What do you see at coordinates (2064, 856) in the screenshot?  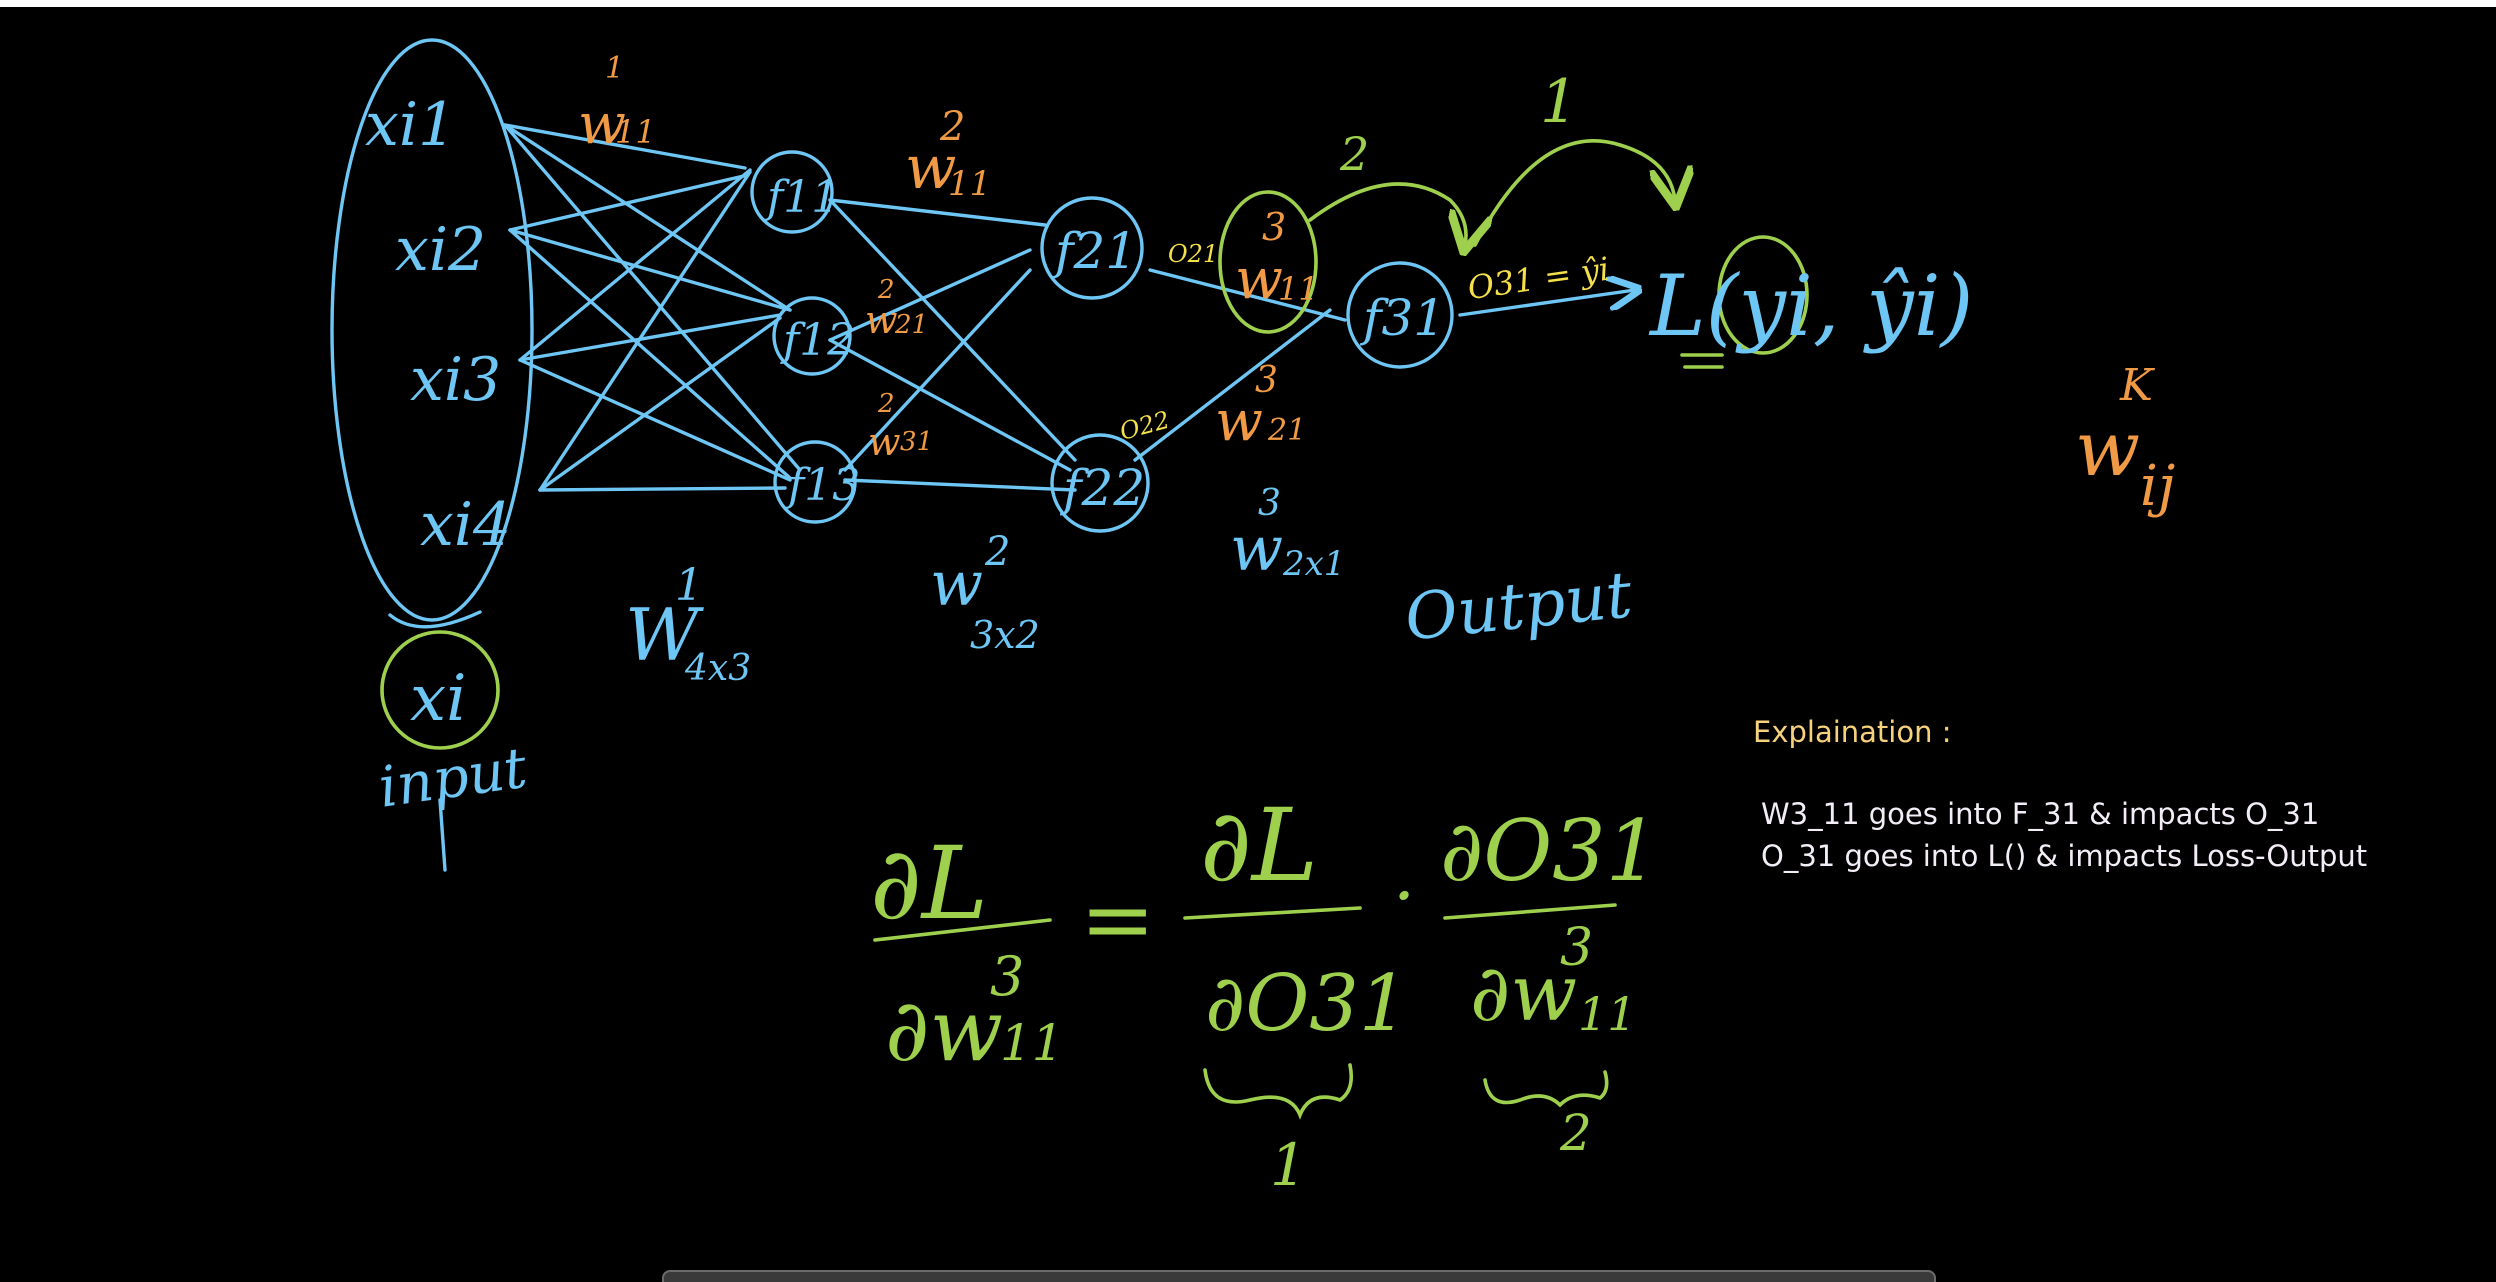 I see `explanation-line: O_31 goes into L() & impacts Loss-Output` at bounding box center [2064, 856].